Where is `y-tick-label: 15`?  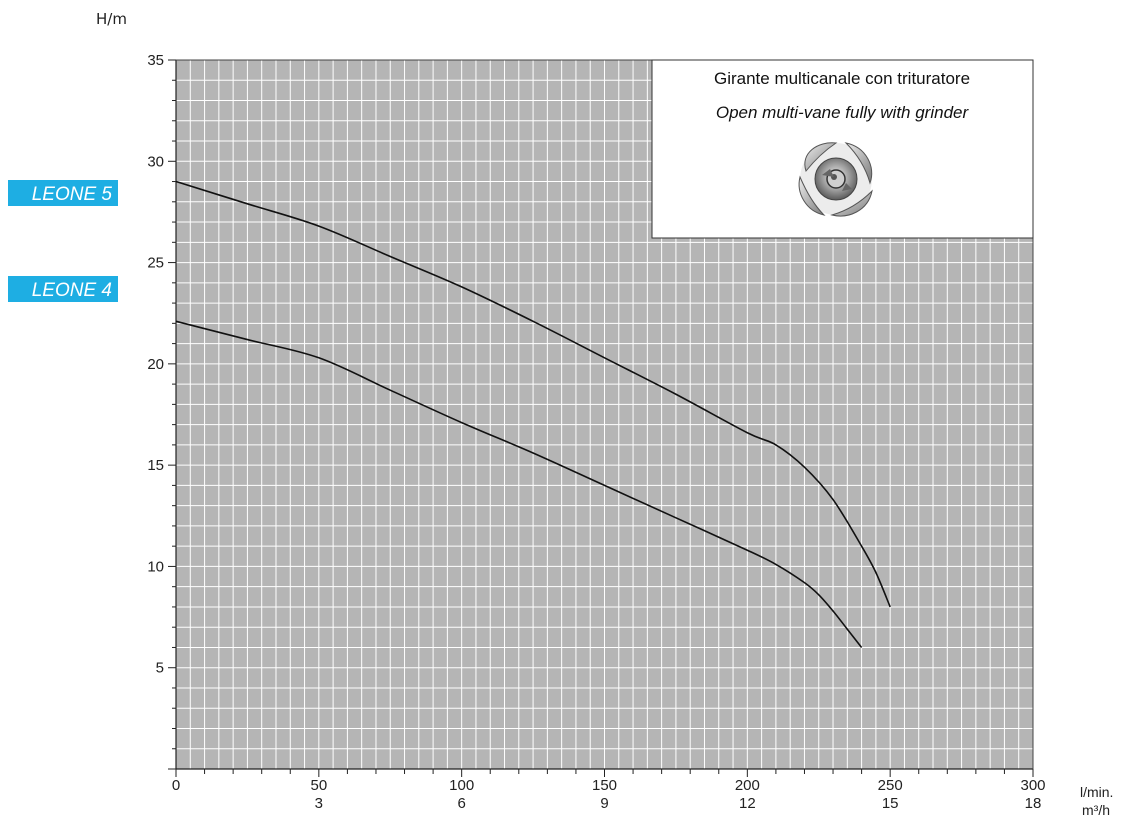 y-tick-label: 15 is located at coordinates (155, 465).